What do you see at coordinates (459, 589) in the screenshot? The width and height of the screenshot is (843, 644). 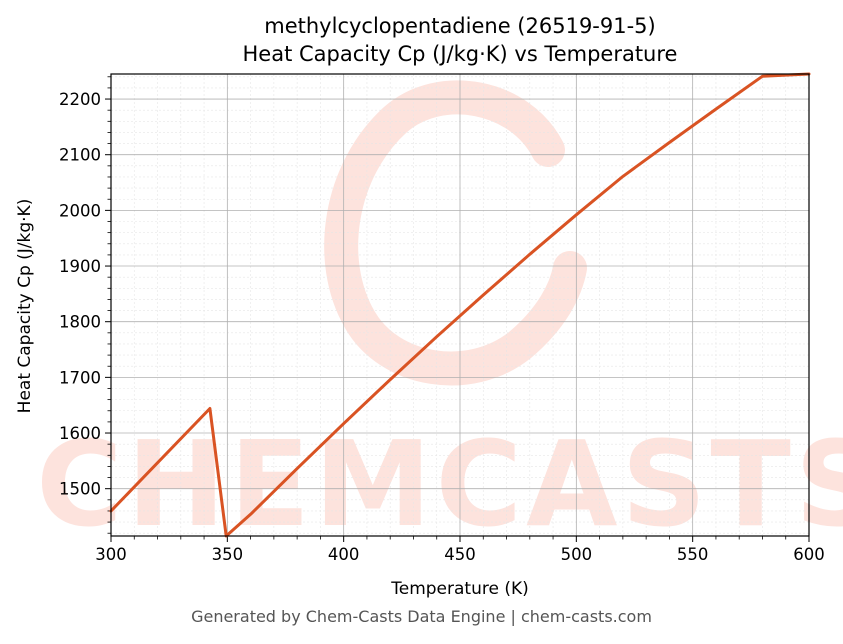 I see `x-axis-label: Temperature (K)` at bounding box center [459, 589].